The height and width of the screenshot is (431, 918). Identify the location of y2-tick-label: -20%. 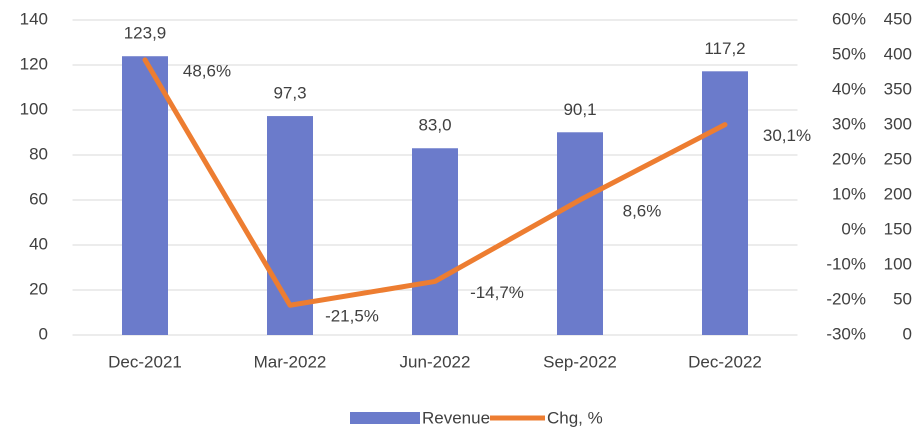
(846, 298).